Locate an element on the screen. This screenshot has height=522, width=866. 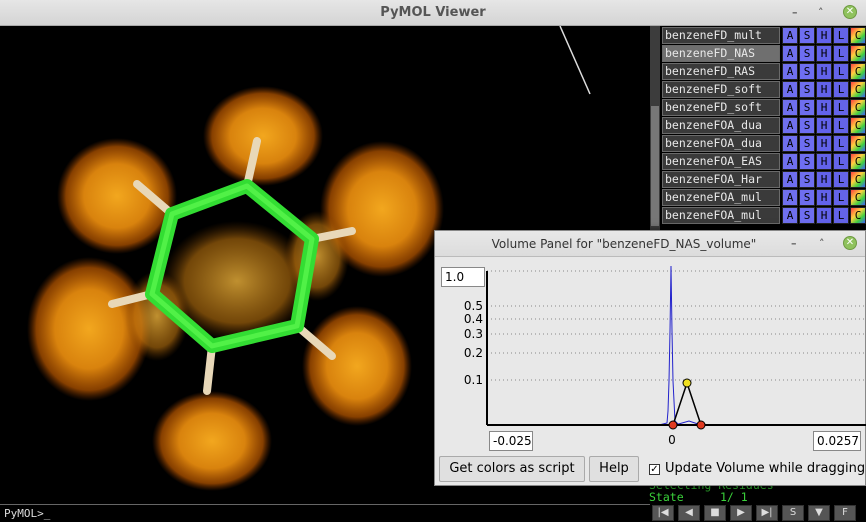
update-volume-checkbox: ✓ is located at coordinates (654, 469).